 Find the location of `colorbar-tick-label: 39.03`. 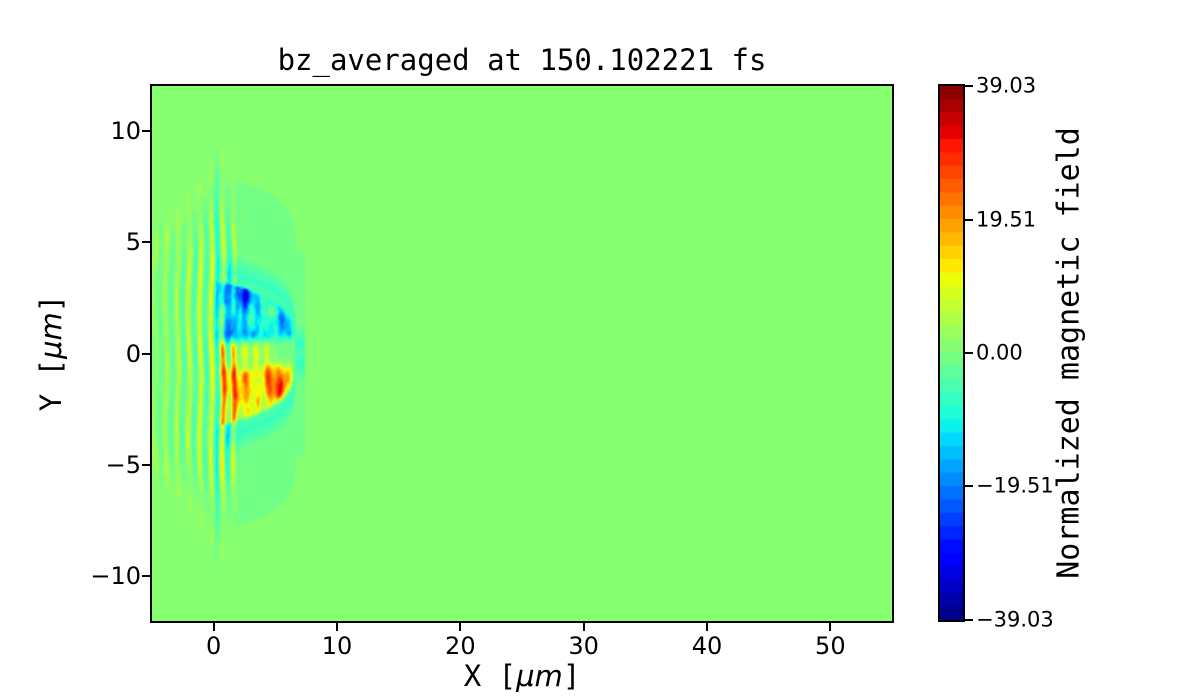

colorbar-tick-label: 39.03 is located at coordinates (1006, 85).